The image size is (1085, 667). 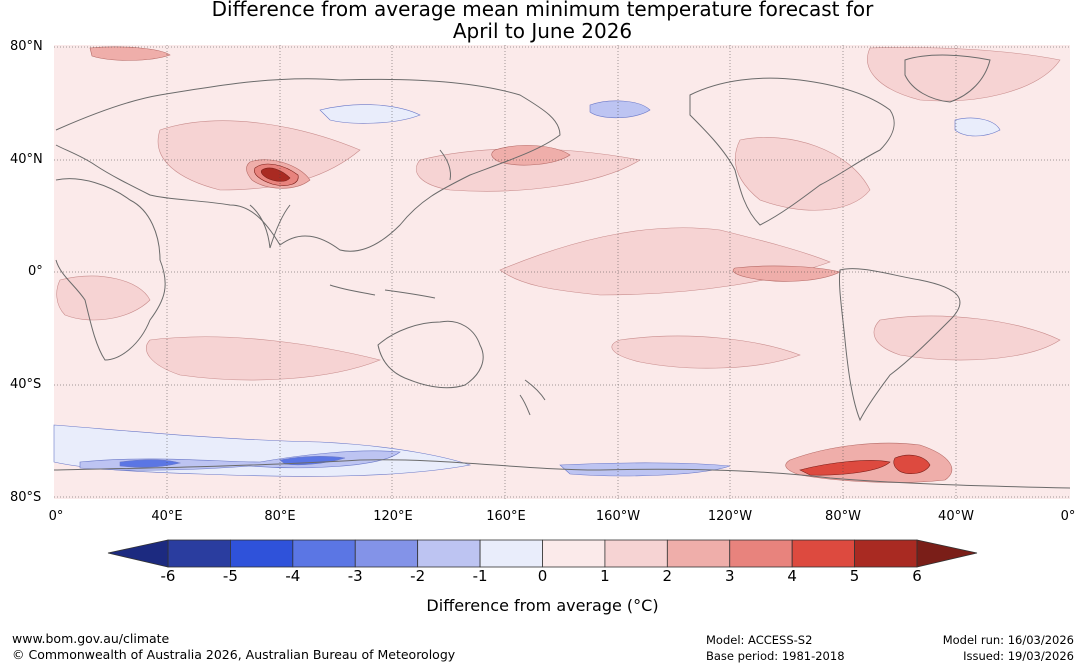 What do you see at coordinates (445, 165) in the screenshot?
I see `coast-japan` at bounding box center [445, 165].